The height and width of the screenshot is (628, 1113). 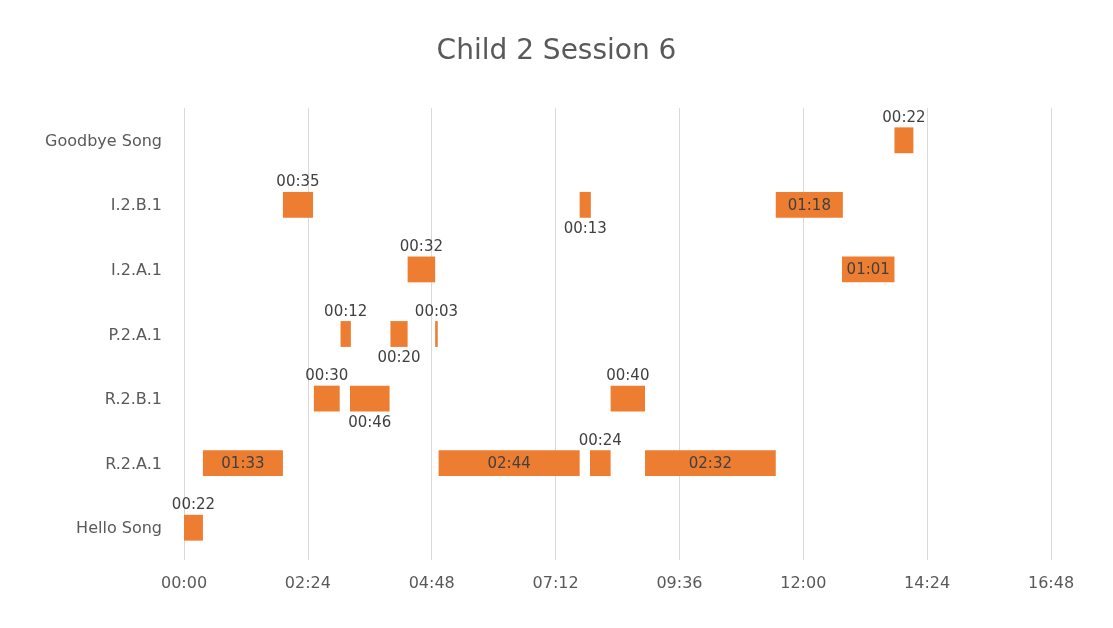 What do you see at coordinates (103, 140) in the screenshot?
I see `y-tick-label: Goodbye Song` at bounding box center [103, 140].